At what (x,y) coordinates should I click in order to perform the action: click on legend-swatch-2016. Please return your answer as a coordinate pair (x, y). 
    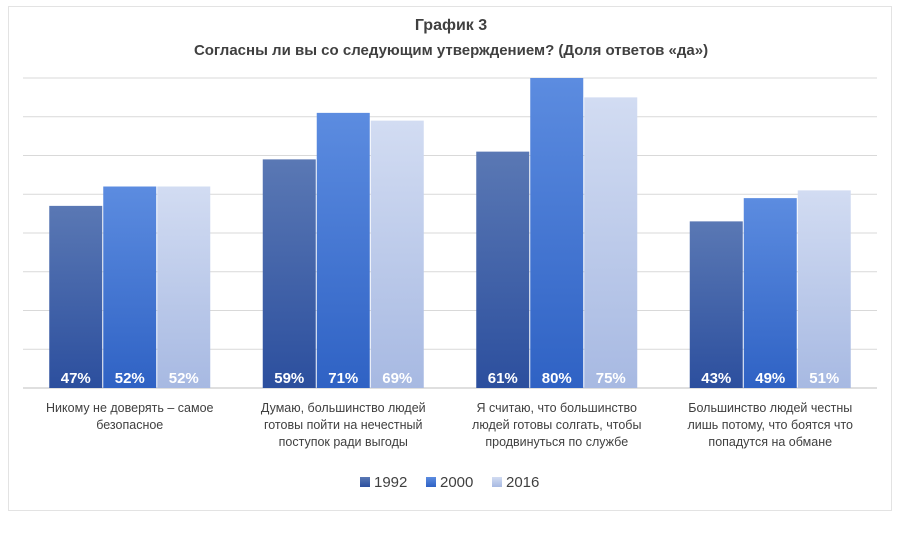
    Looking at the image, I should click on (497, 482).